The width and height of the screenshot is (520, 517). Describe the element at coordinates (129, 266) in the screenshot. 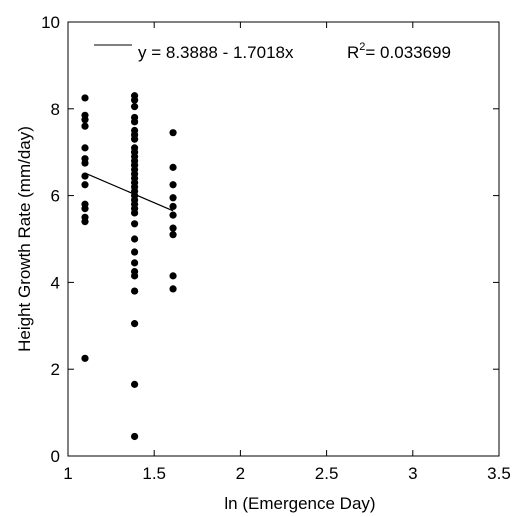

I see `data-points` at that location.